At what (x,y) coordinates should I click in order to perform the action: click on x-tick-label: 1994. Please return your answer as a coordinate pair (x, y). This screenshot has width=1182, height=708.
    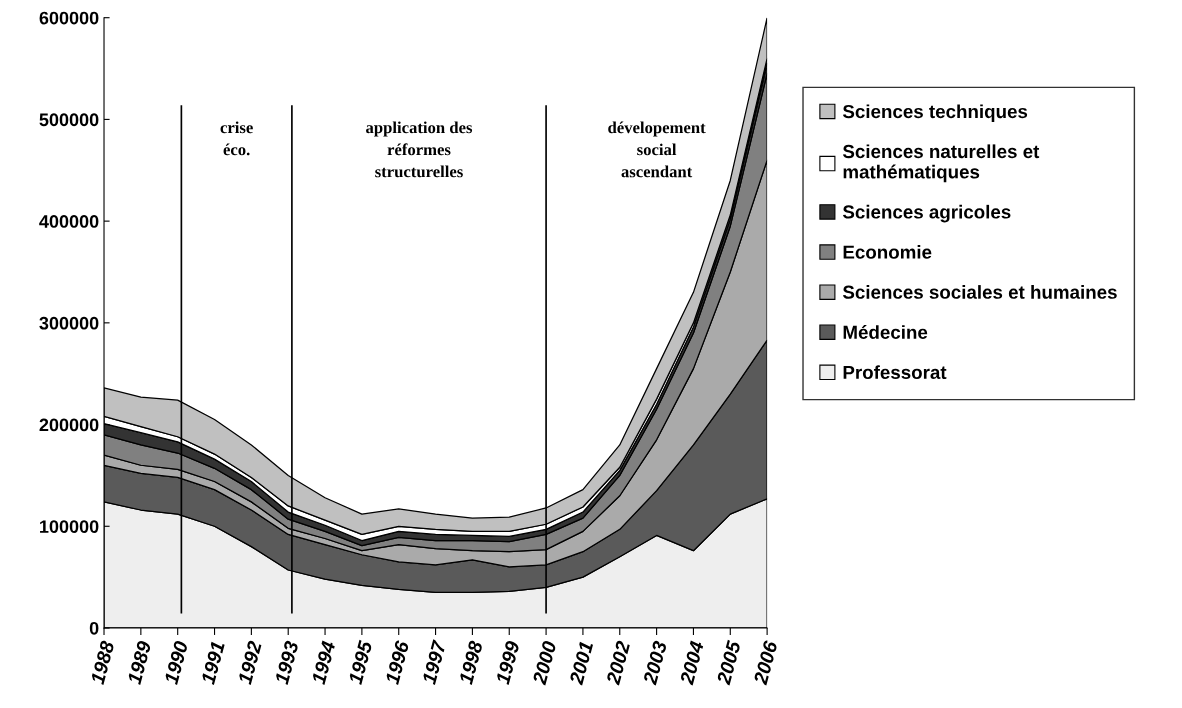
    Looking at the image, I should click on (323, 662).